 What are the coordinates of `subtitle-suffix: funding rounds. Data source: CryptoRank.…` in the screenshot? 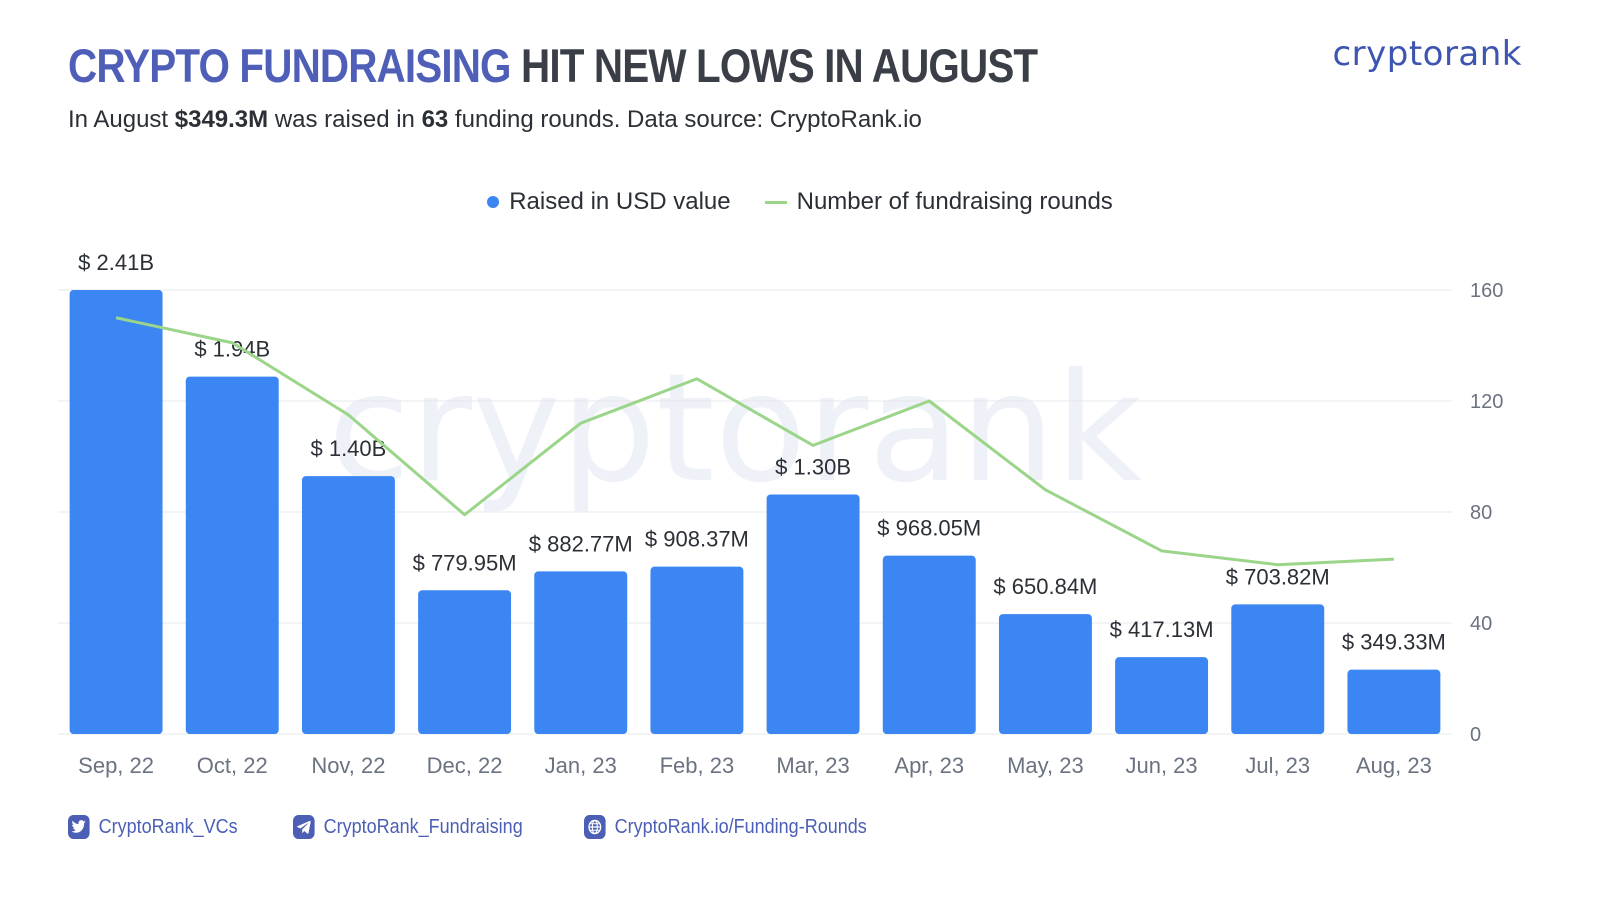 It's located at (685, 119).